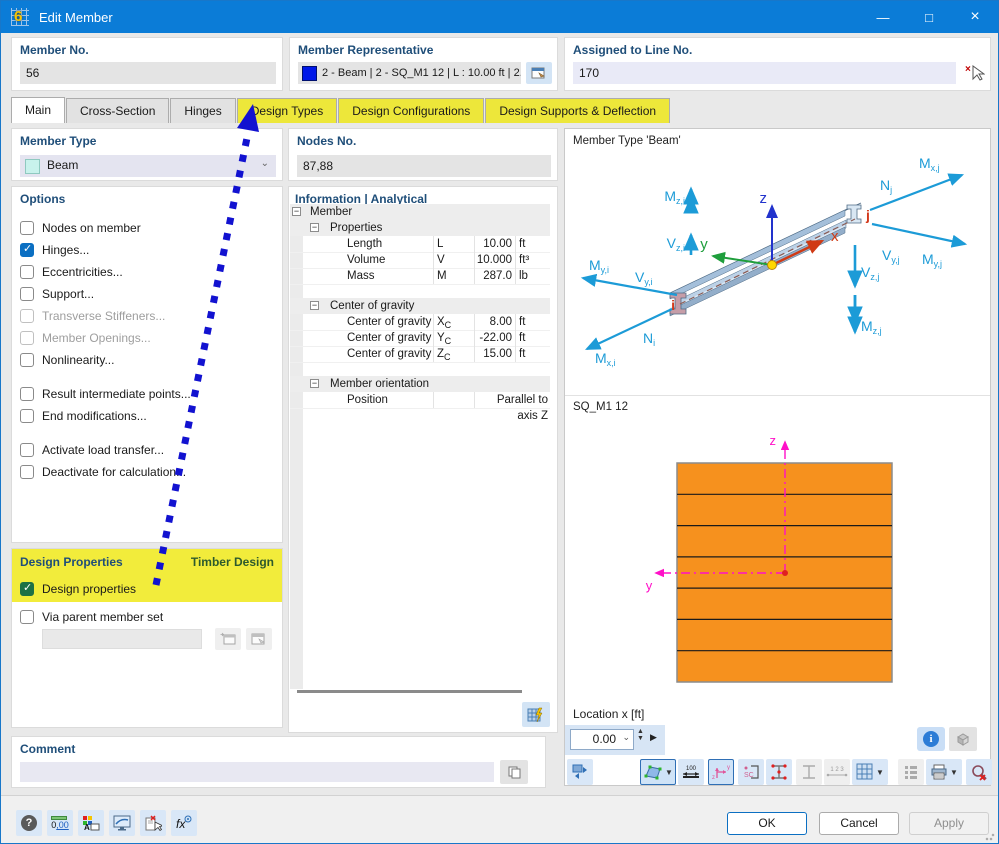  I want to click on select-line-button: ×, so click(974, 73).